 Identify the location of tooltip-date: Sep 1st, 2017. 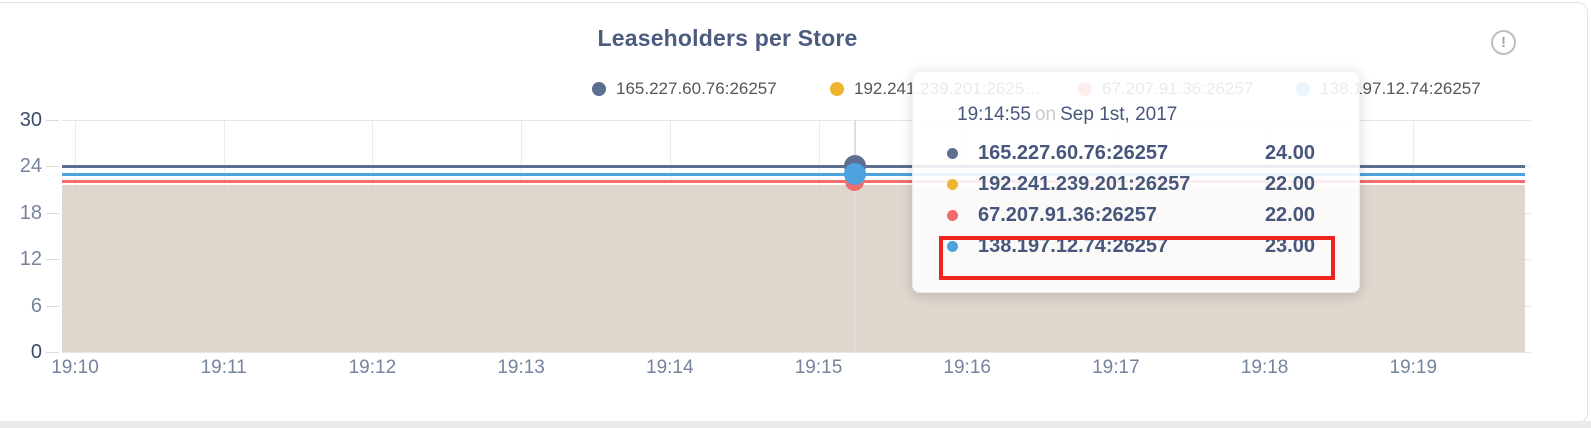
(1119, 114).